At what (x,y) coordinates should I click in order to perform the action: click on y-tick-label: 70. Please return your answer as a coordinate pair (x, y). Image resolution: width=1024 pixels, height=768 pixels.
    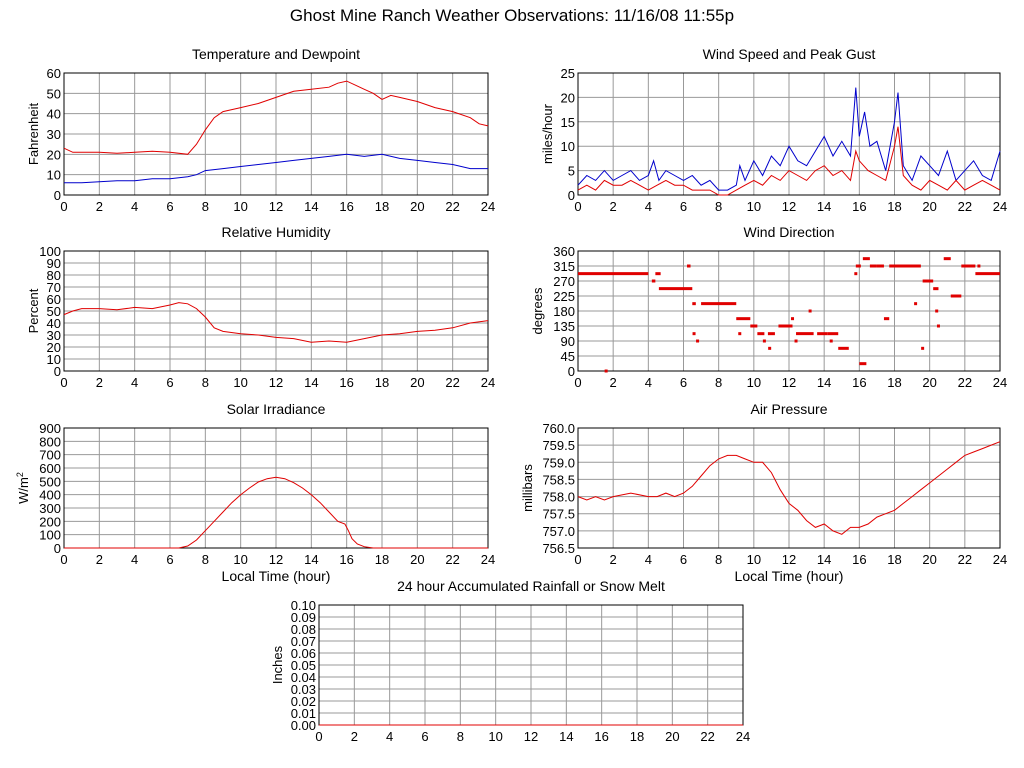
    Looking at the image, I should click on (54, 287).